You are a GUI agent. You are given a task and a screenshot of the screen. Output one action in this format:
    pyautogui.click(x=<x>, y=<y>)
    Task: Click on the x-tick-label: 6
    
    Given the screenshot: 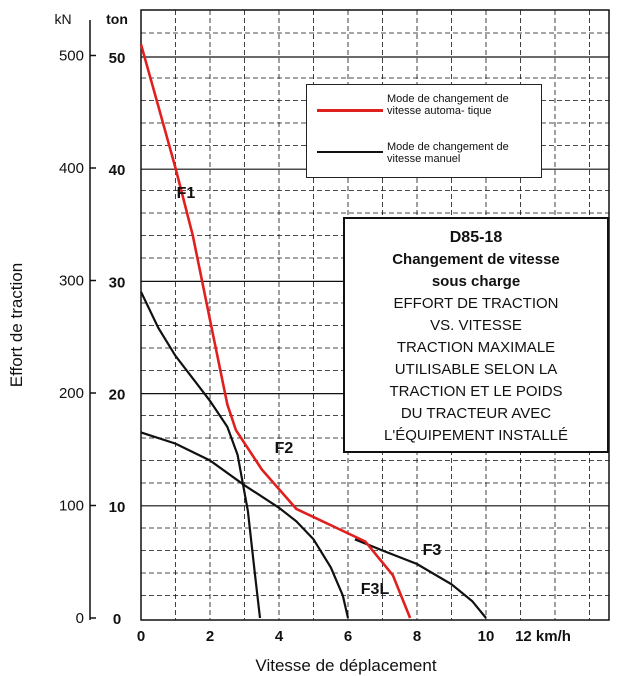 What is the action you would take?
    pyautogui.click(x=348, y=636)
    